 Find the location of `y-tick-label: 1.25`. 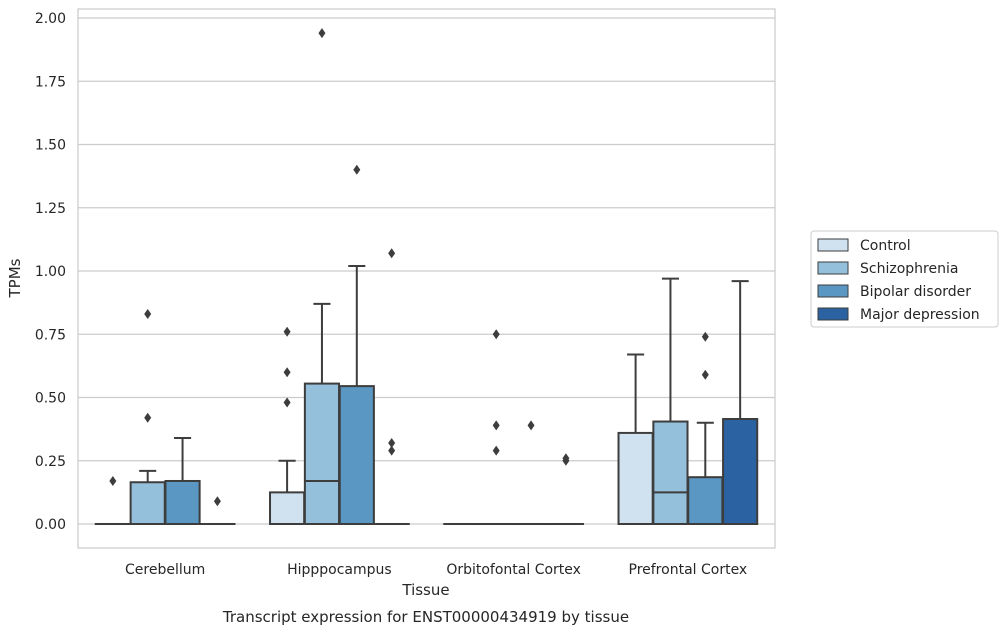

y-tick-label: 1.25 is located at coordinates (50, 209).